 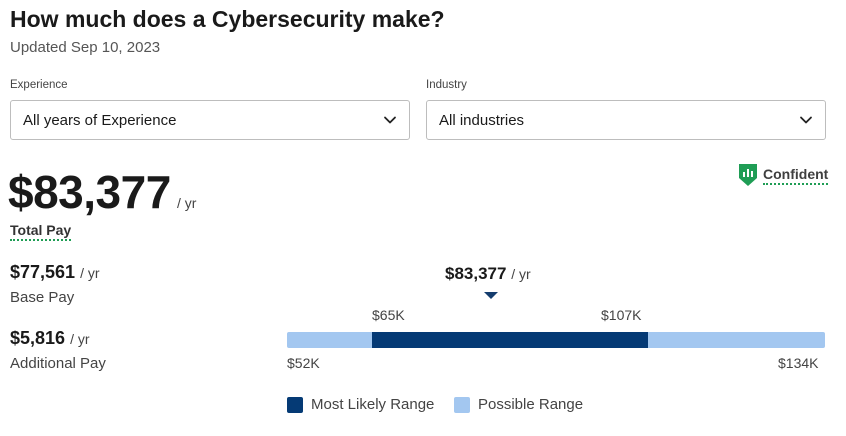 I want to click on base-pay-unit: / yr, so click(x=90, y=273).